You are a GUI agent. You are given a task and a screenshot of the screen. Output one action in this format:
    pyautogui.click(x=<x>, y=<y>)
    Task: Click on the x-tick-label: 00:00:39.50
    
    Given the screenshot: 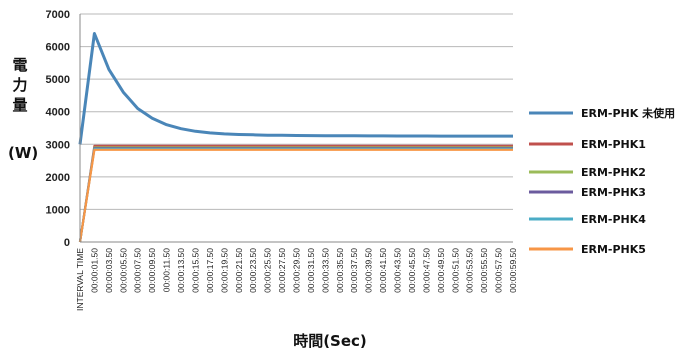 What is the action you would take?
    pyautogui.click(x=369, y=270)
    